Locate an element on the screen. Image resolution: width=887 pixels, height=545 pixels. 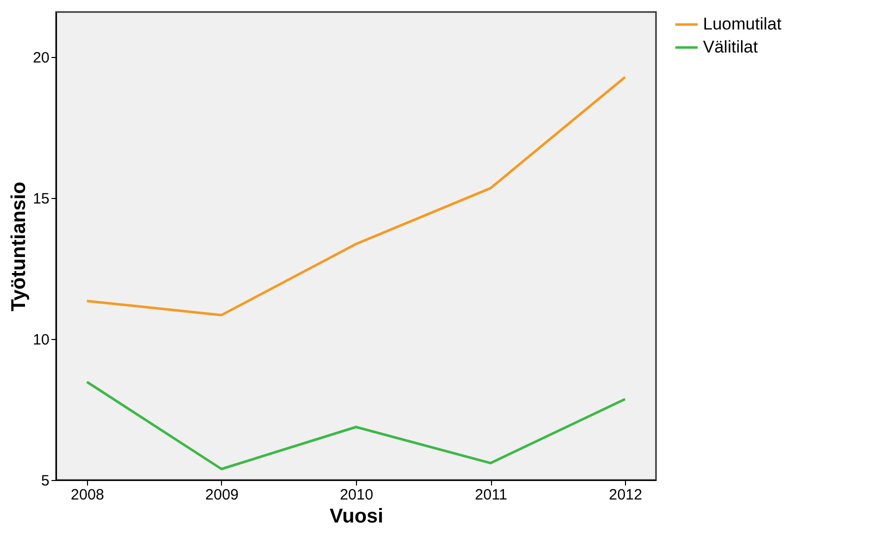
y-tick-label: 20 is located at coordinates (41, 58).